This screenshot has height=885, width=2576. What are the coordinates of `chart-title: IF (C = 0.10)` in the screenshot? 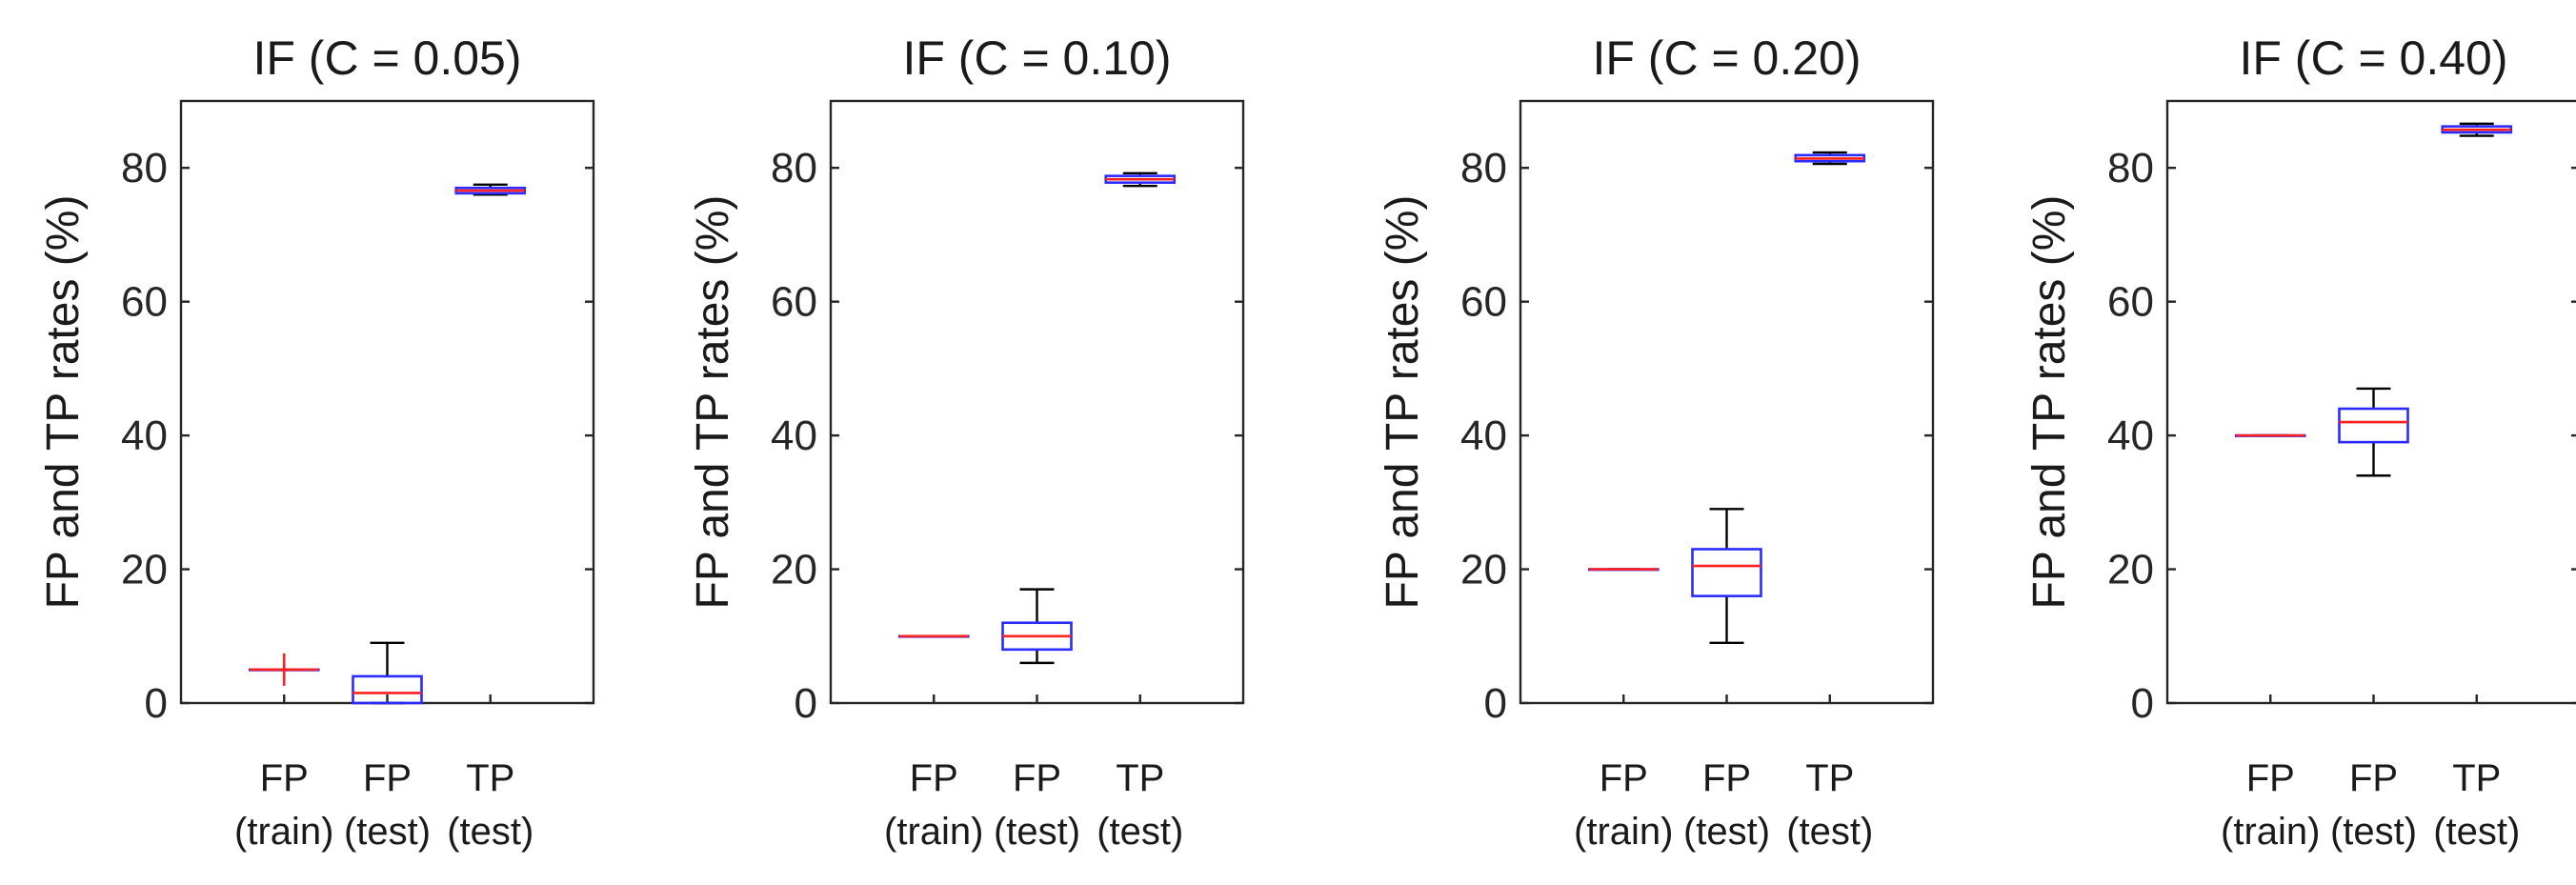 It's located at (1036, 58).